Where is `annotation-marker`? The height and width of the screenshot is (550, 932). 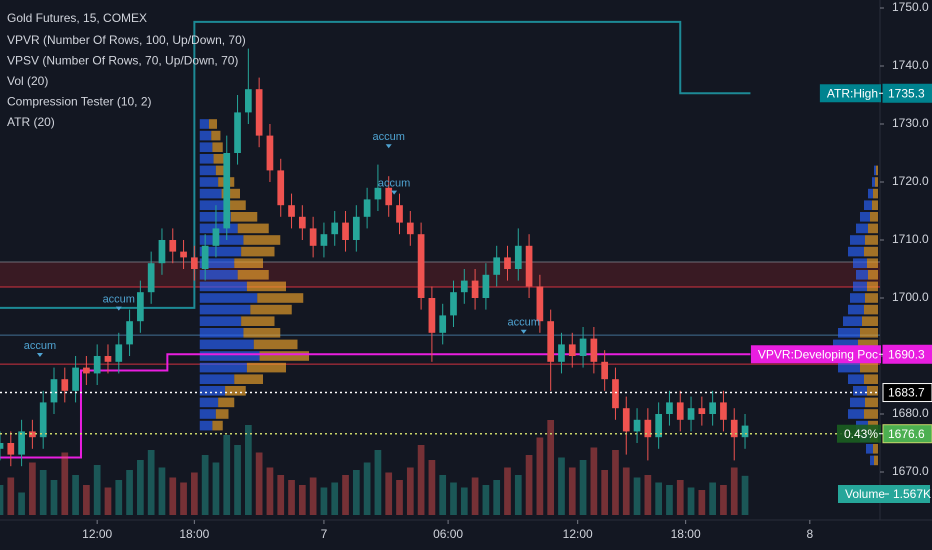 annotation-marker is located at coordinates (39, 355).